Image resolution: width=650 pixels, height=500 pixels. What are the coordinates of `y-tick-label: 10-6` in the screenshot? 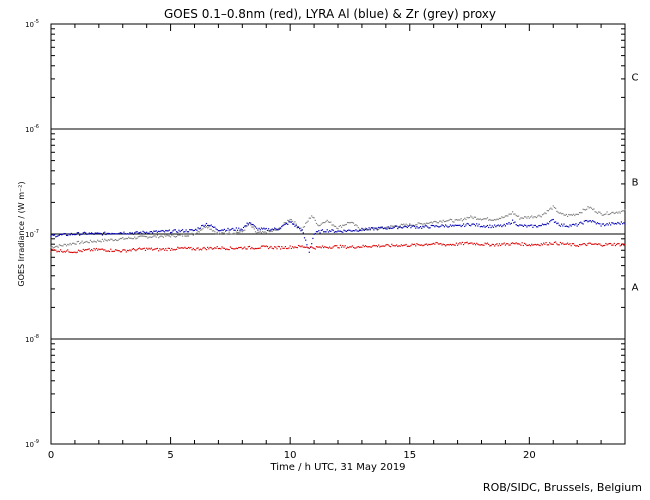 It's located at (32, 129).